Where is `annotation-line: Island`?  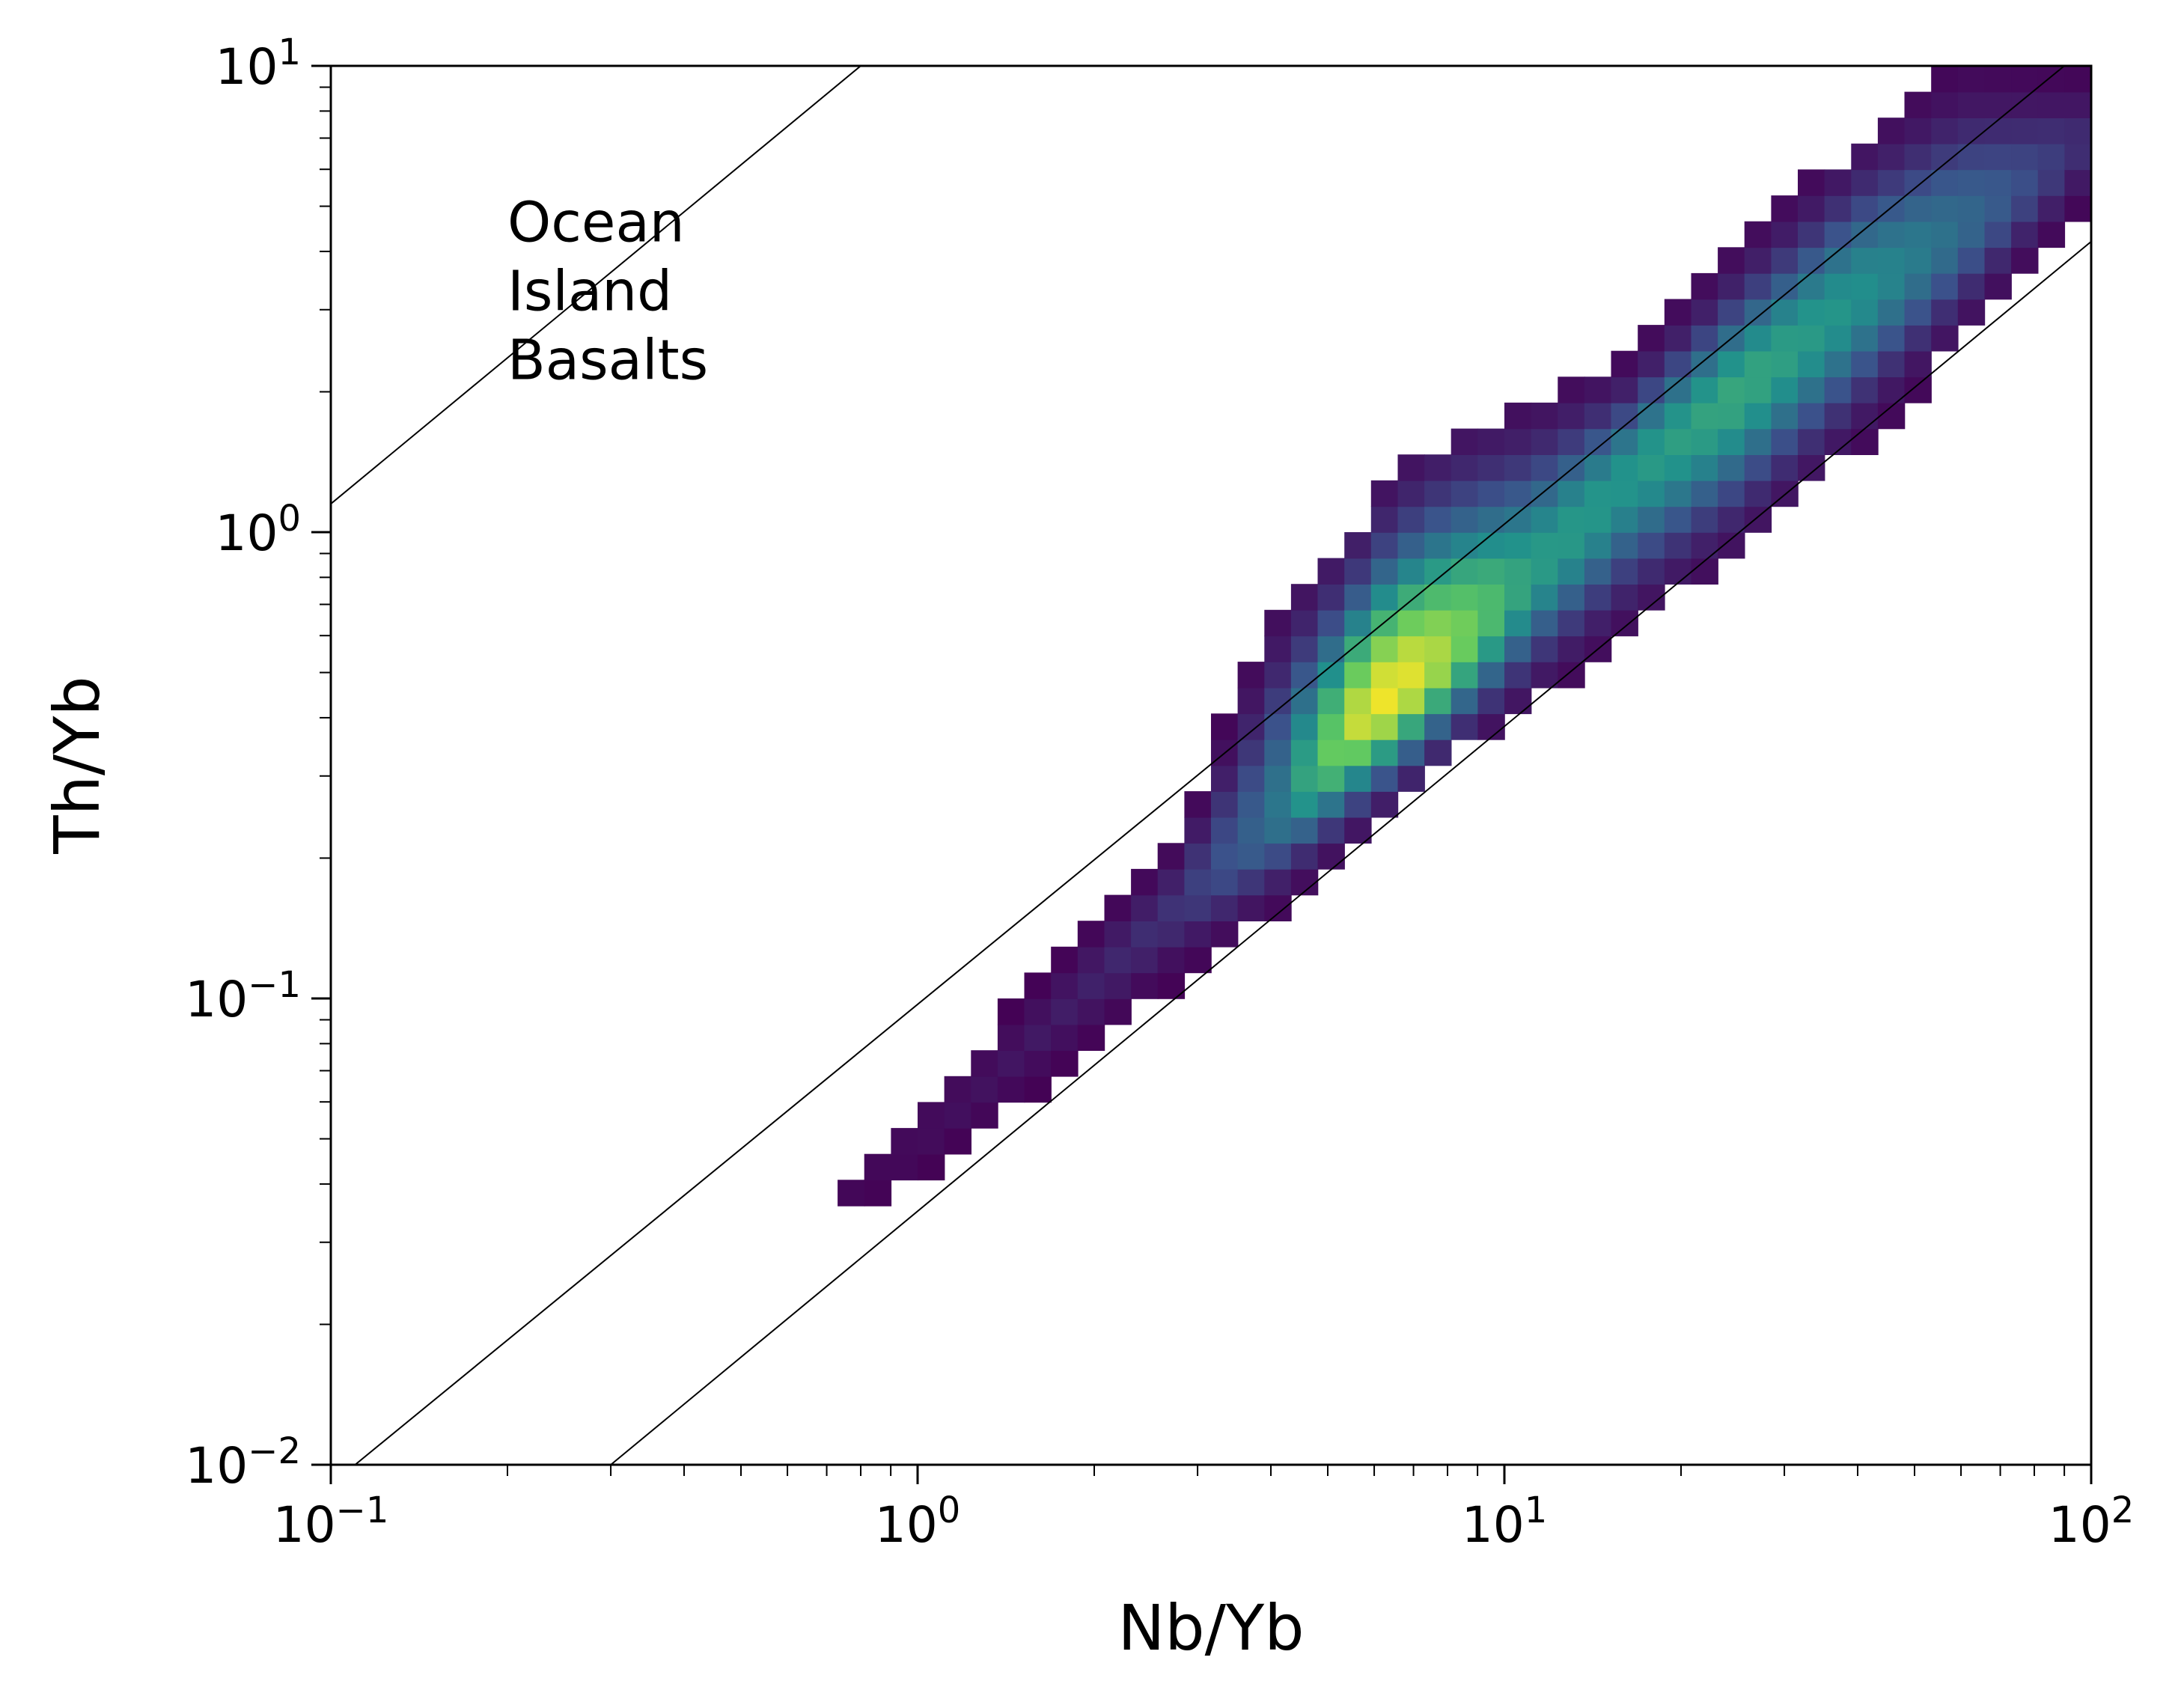 annotation-line: Island is located at coordinates (589, 292).